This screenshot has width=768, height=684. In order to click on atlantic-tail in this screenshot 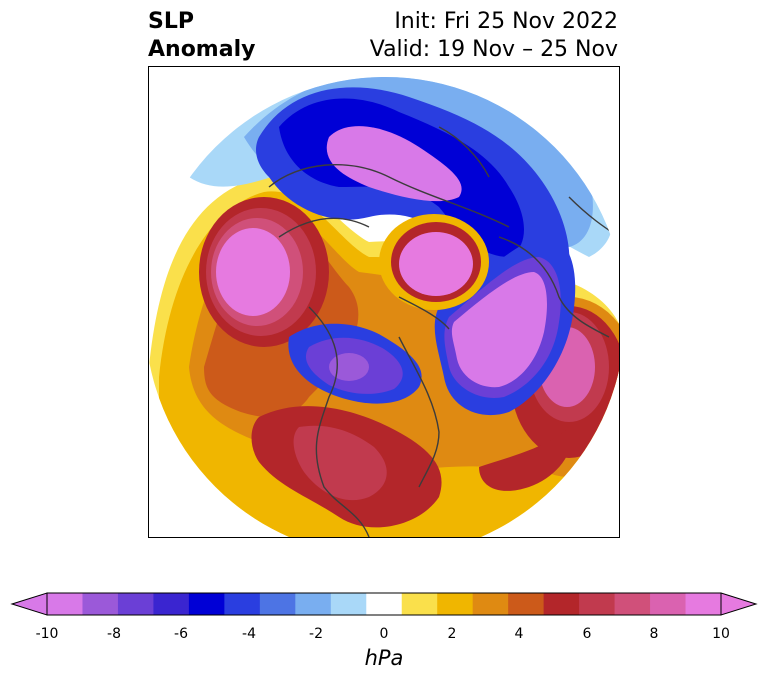, I will do `click(525, 459)`.